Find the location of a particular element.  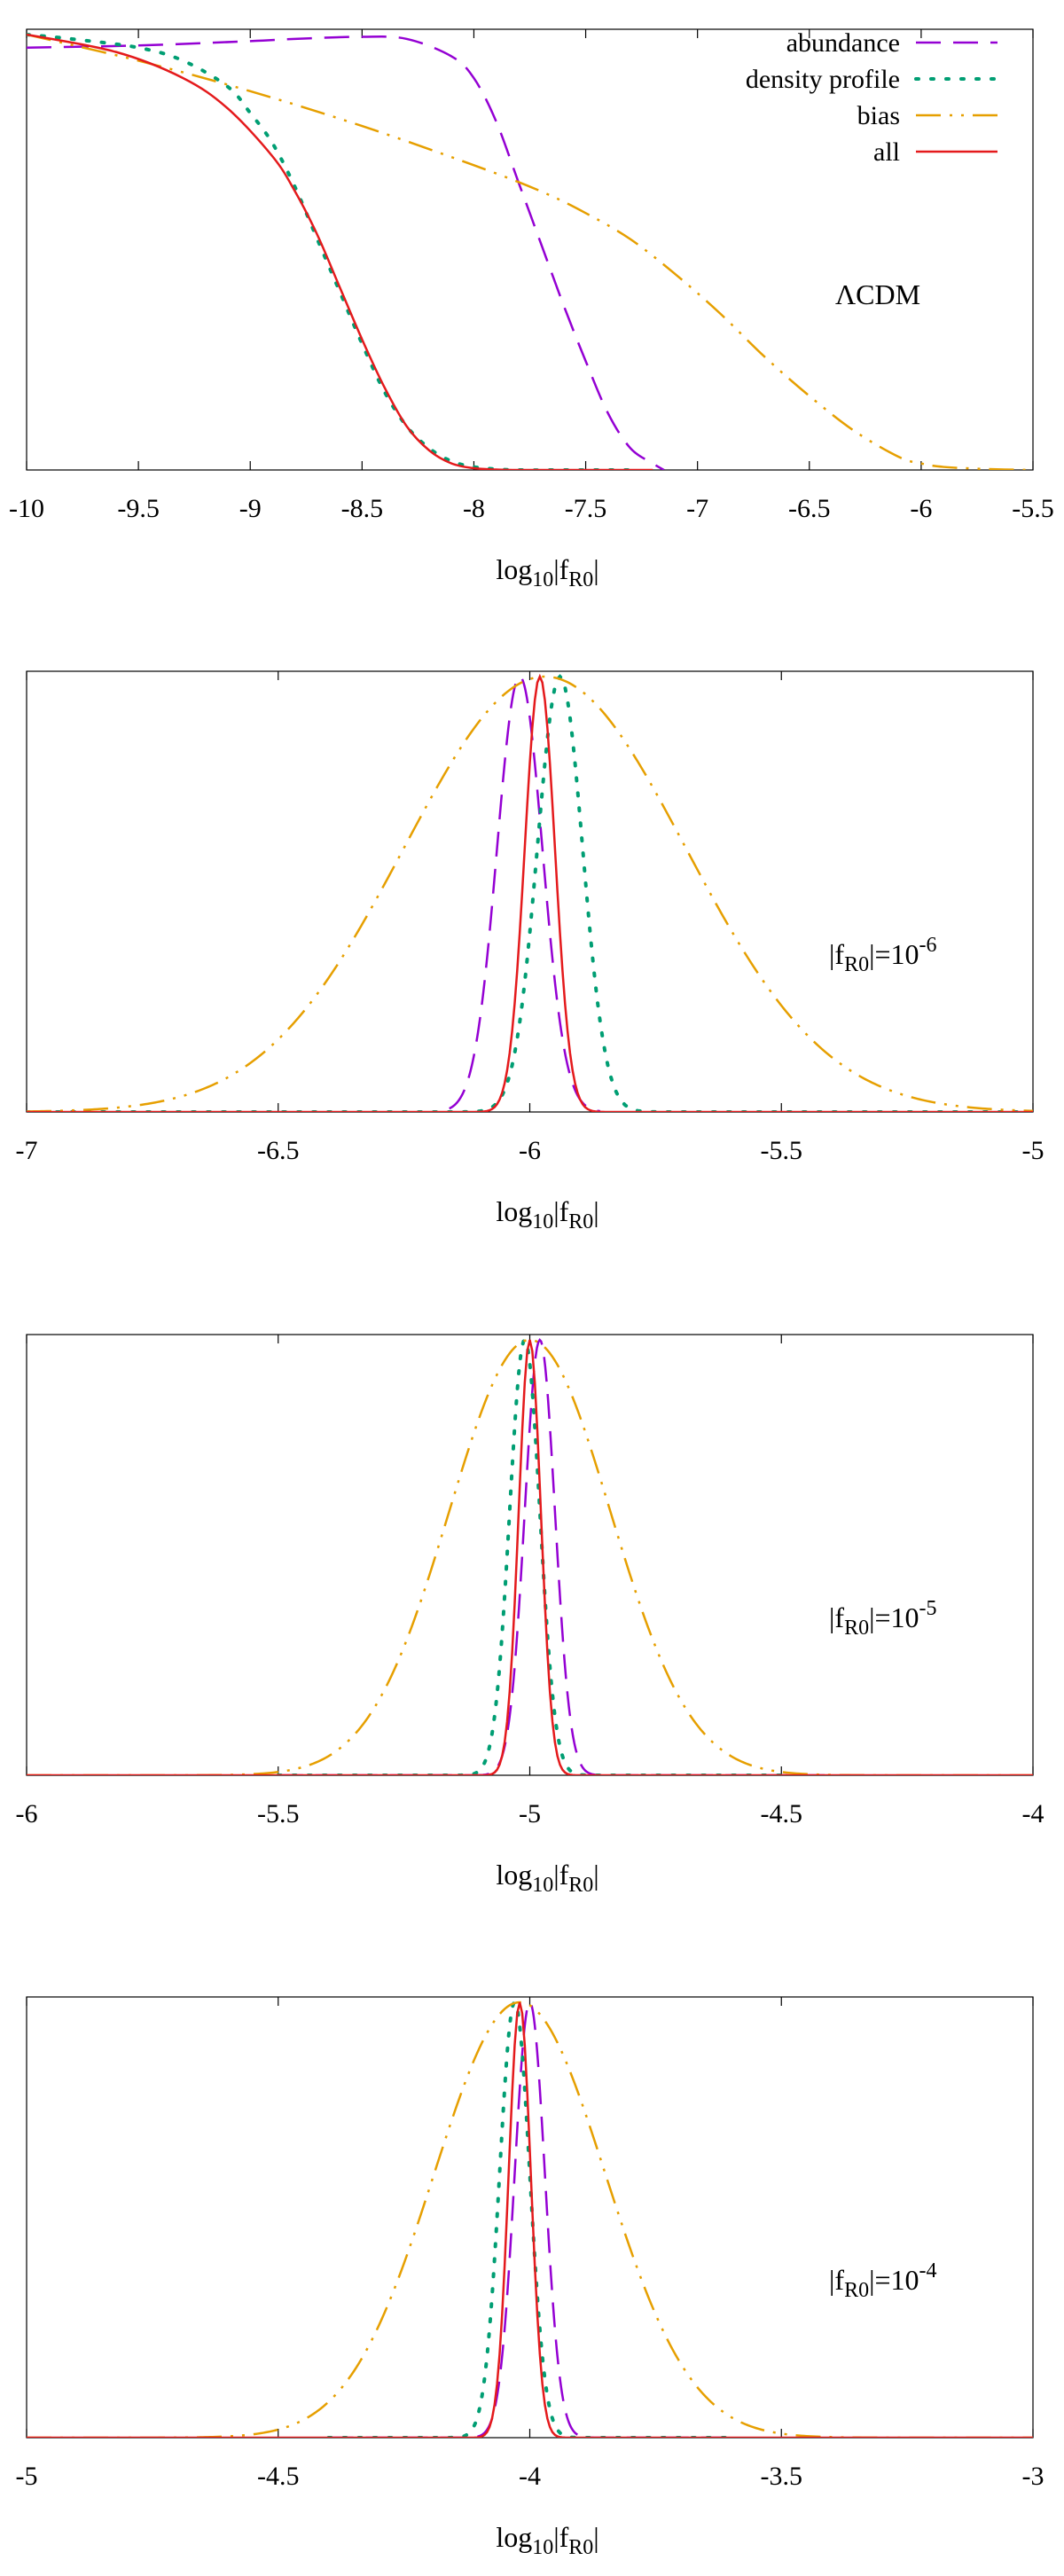

panel-label: |fR0|=10-4 is located at coordinates (883, 2280).